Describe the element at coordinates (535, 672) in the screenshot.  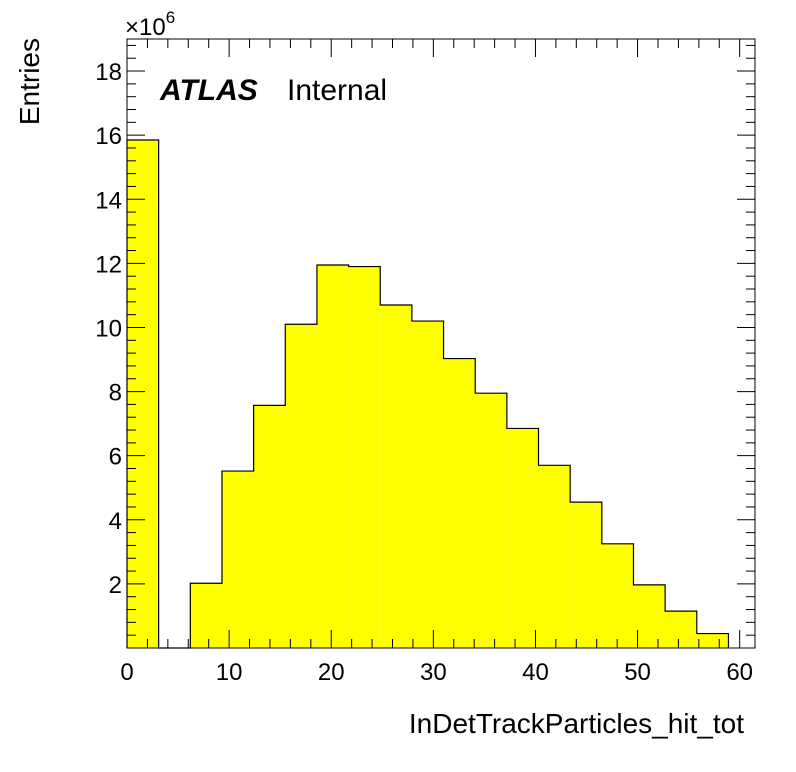
I see `x-tick-label: 40` at that location.